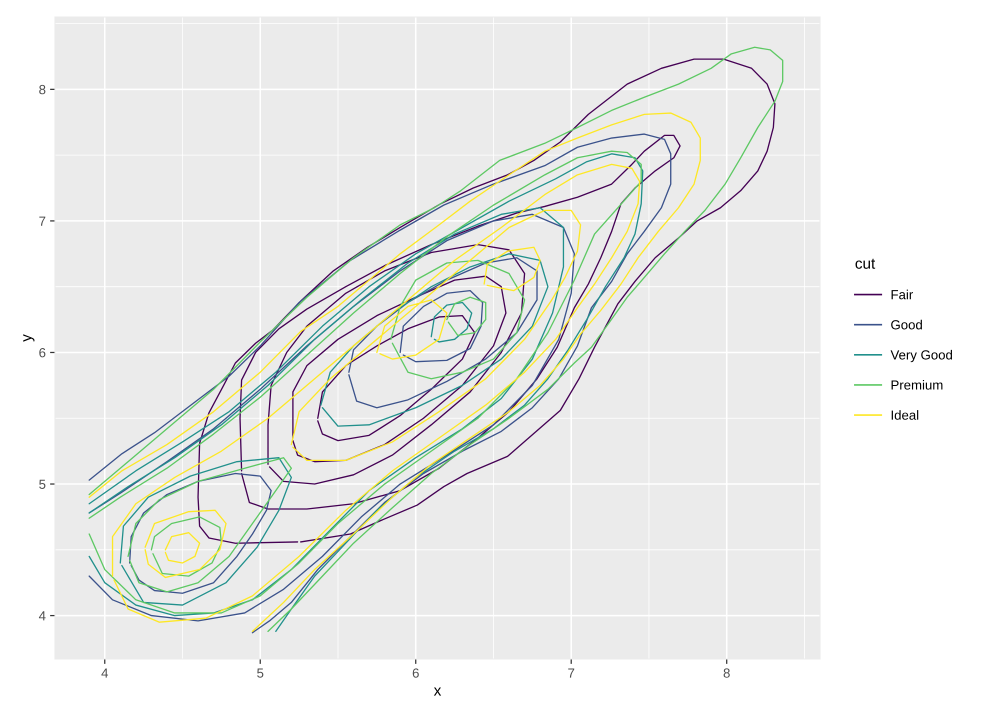  I want to click on legend-label: Good, so click(906, 325).